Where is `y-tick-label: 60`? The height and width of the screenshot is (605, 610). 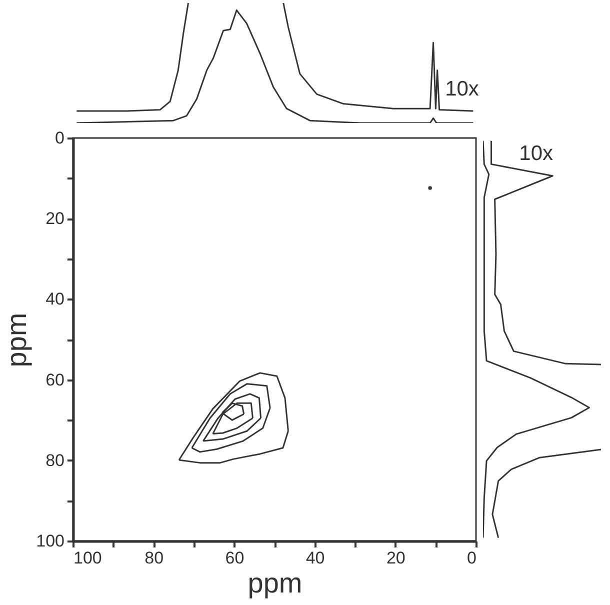
y-tick-label: 60 is located at coordinates (55, 380).